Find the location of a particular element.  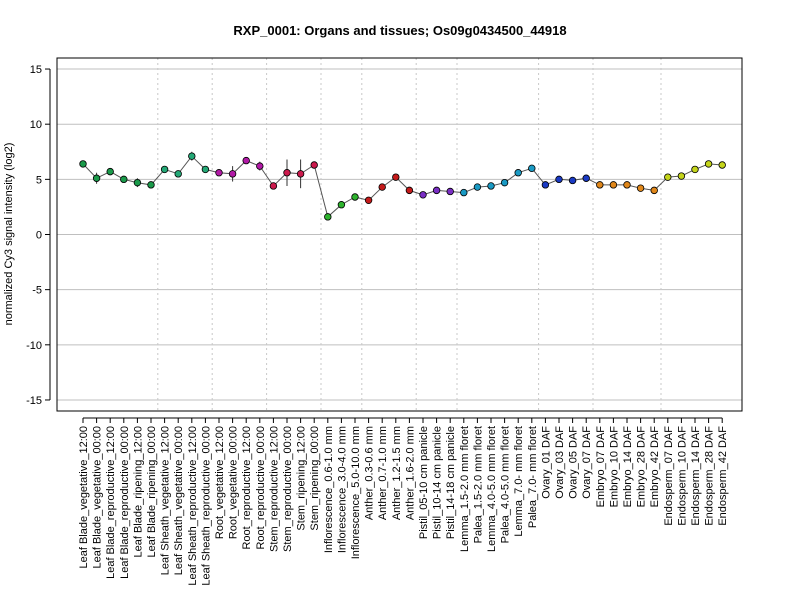

data-points is located at coordinates (402, 186).